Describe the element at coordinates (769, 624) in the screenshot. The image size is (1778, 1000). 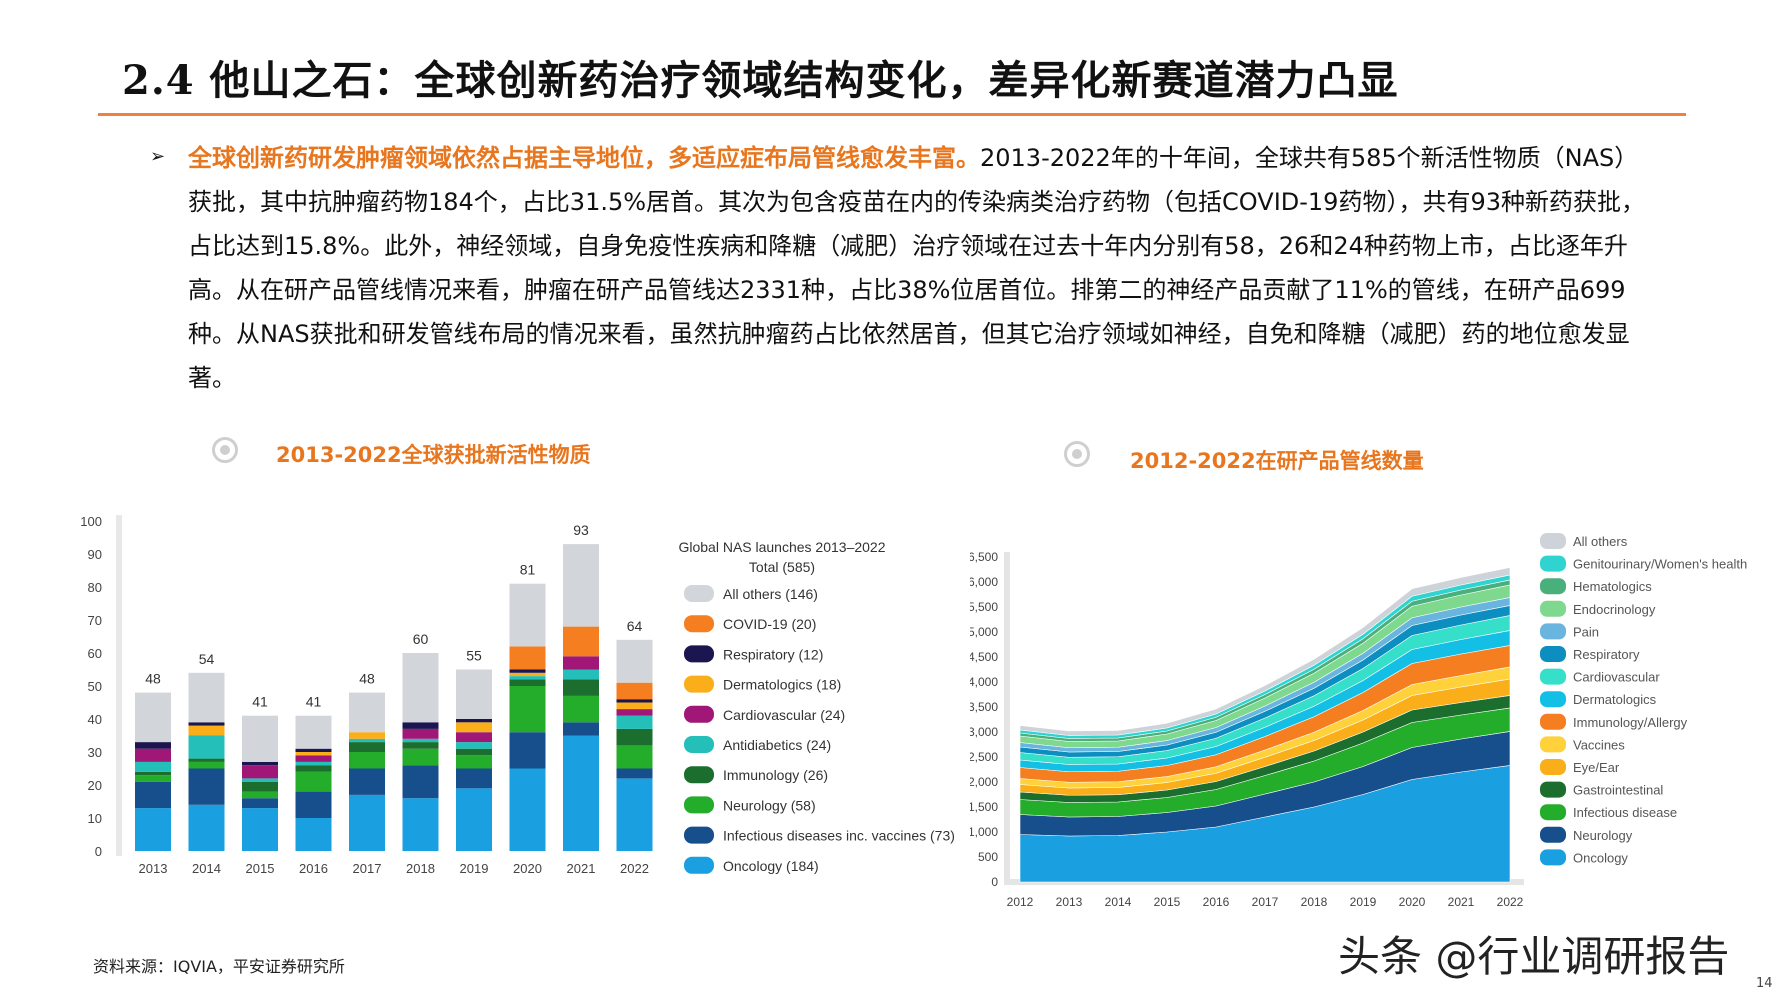
I see `legend-label: COVID-19 (20)` at that location.